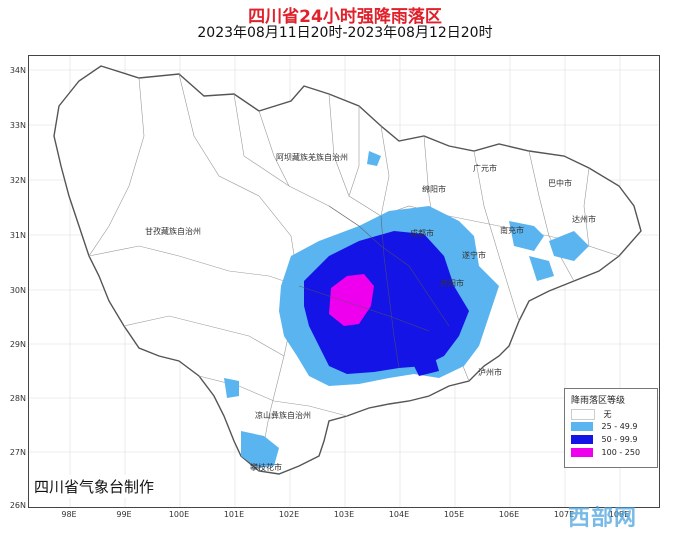 The width and height of the screenshot is (690, 537). I want to click on place-guangyuan: 广元市, so click(485, 168).